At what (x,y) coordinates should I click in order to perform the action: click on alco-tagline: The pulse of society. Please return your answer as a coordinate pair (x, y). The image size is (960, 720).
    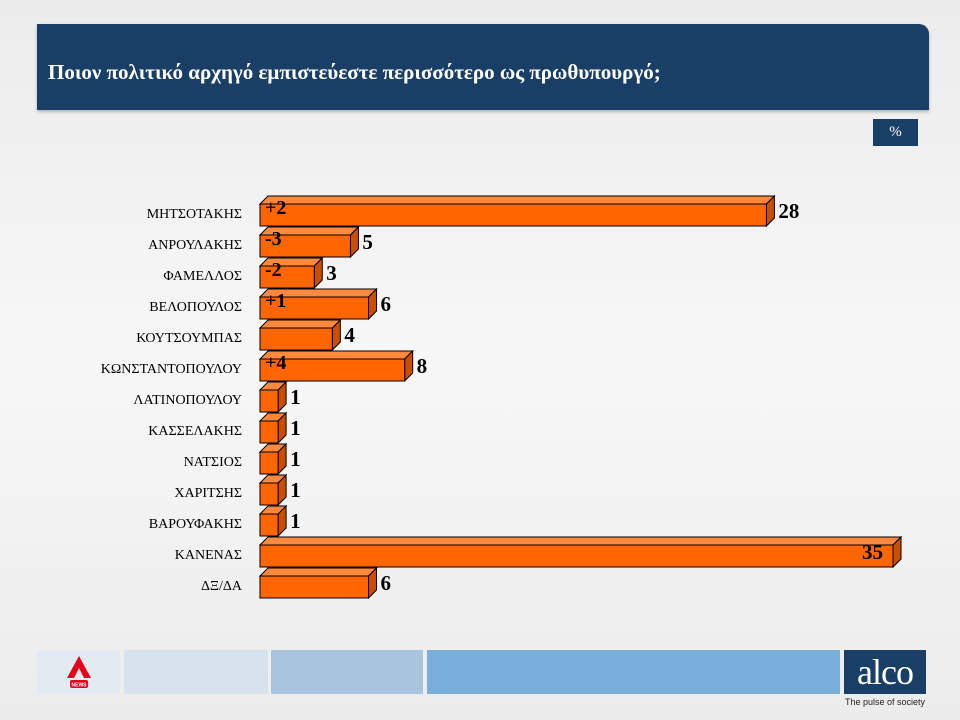
    Looking at the image, I should click on (885, 702).